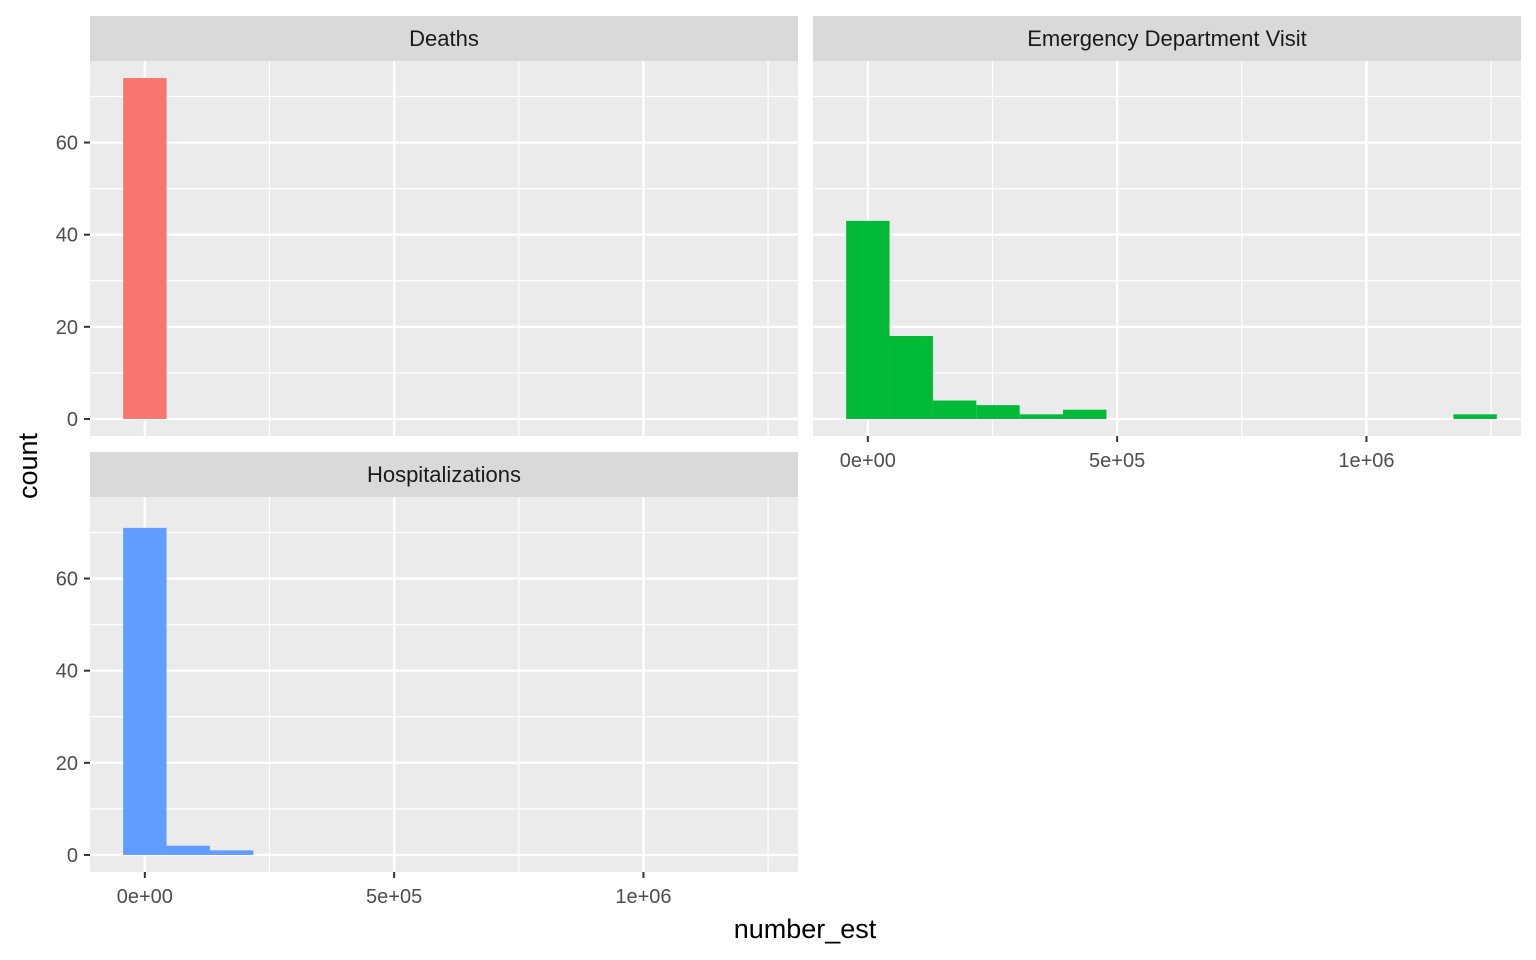 This screenshot has width=1536, height=960. What do you see at coordinates (805, 929) in the screenshot?
I see `x-axis-title: number_est` at bounding box center [805, 929].